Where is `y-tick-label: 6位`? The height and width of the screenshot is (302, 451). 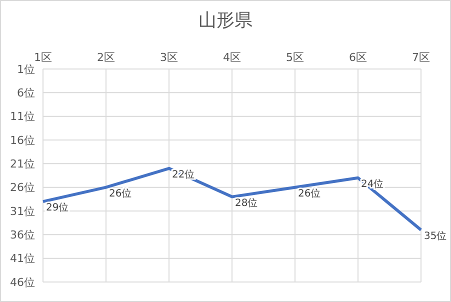
y-tick-label: 6位 is located at coordinates (26, 93).